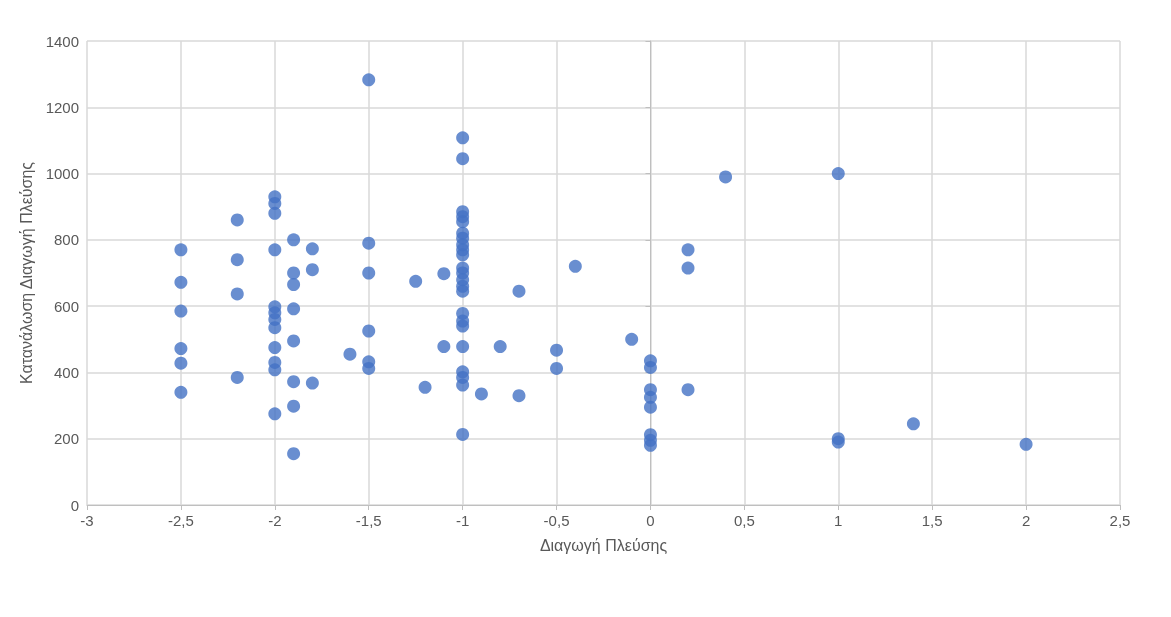 The height and width of the screenshot is (617, 1171). Describe the element at coordinates (932, 520) in the screenshot. I see `x-tick-label: 1,5` at that location.